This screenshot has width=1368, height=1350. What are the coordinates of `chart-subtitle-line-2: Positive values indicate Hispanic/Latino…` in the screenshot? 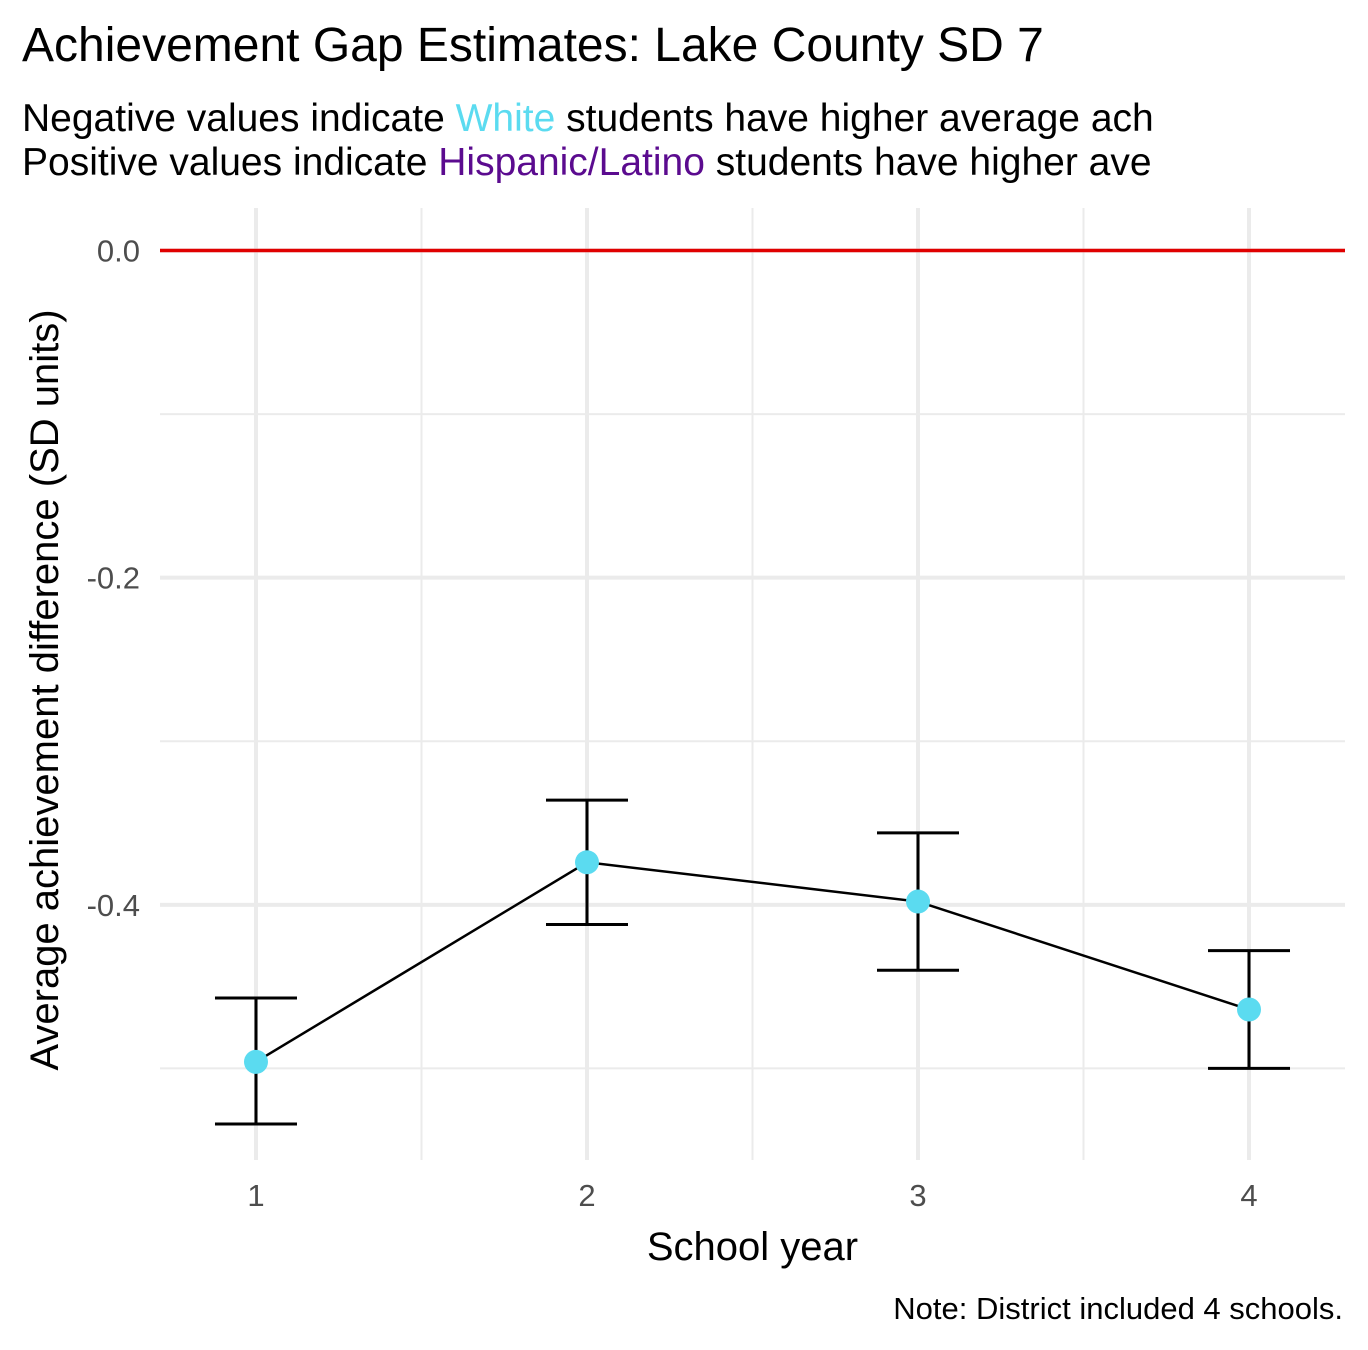 It's located at (587, 162).